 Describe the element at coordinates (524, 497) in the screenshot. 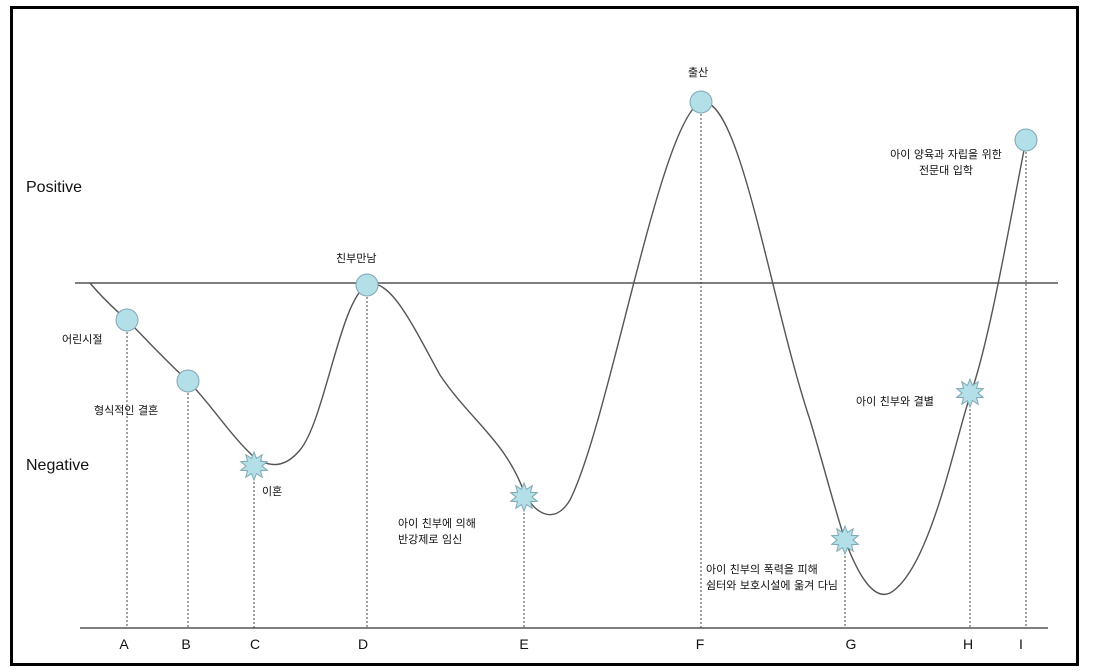

I see `event-burst-e` at that location.